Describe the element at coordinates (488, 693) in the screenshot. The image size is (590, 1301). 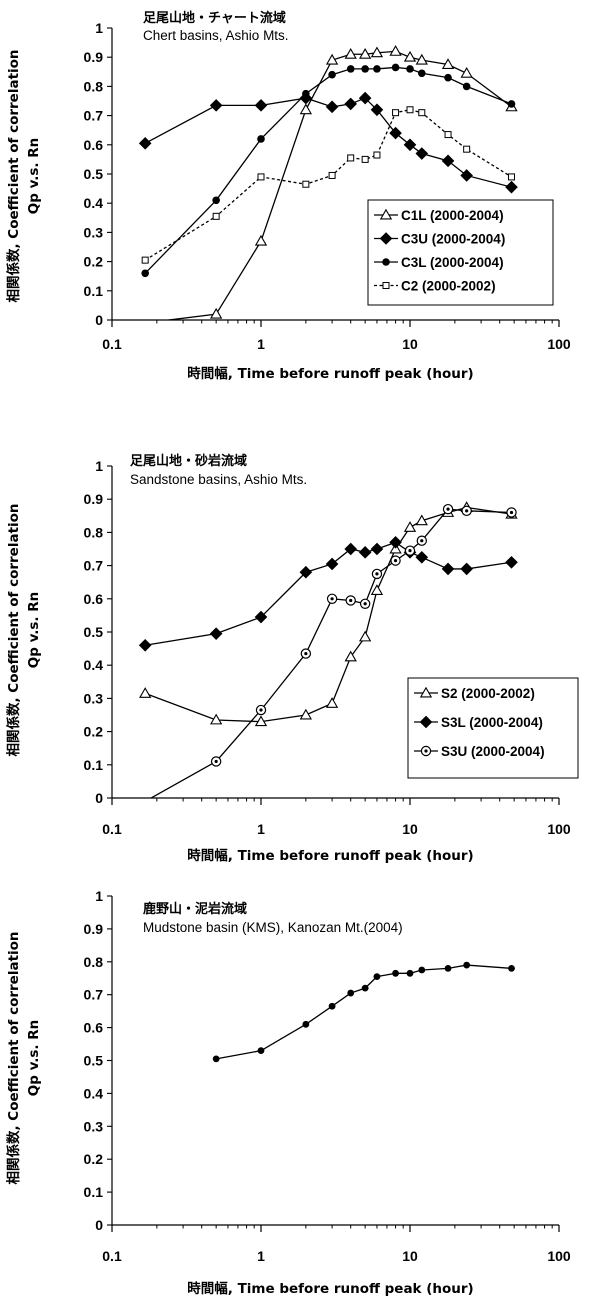
I see `legend-label: S2 (2000-2002)` at that location.